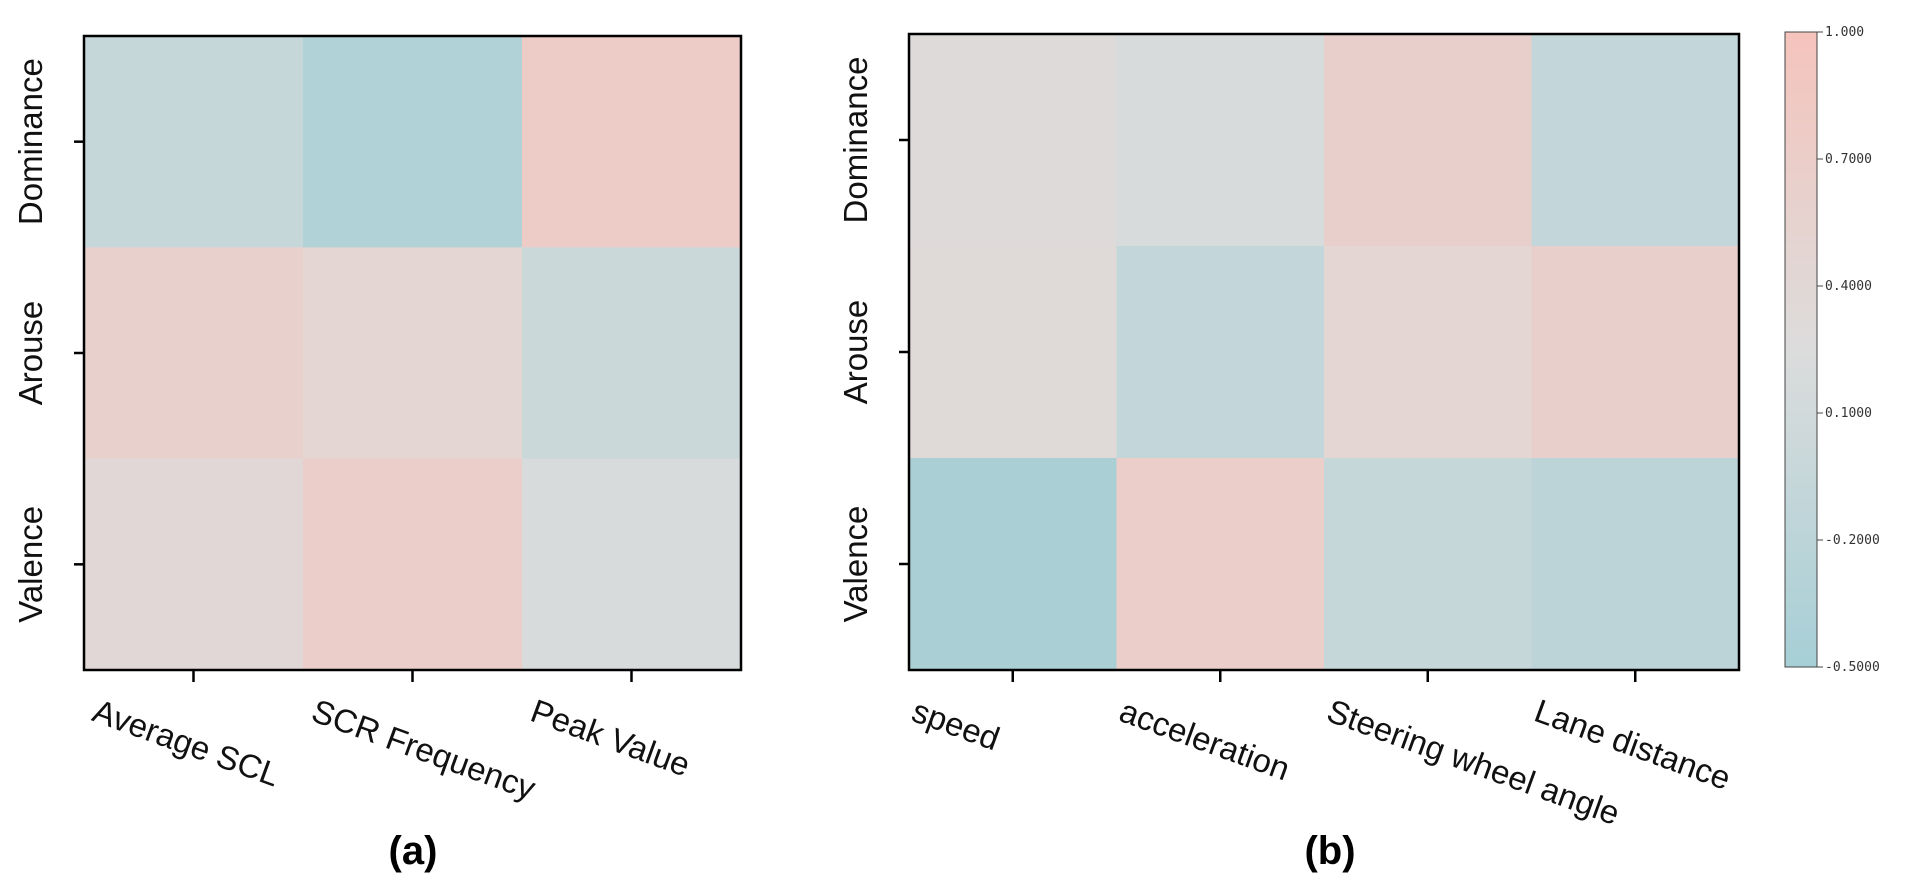 The width and height of the screenshot is (1925, 893). Describe the element at coordinates (1013, 352) in the screenshot. I see `heatmap-b-cell-r1-c0` at that location.